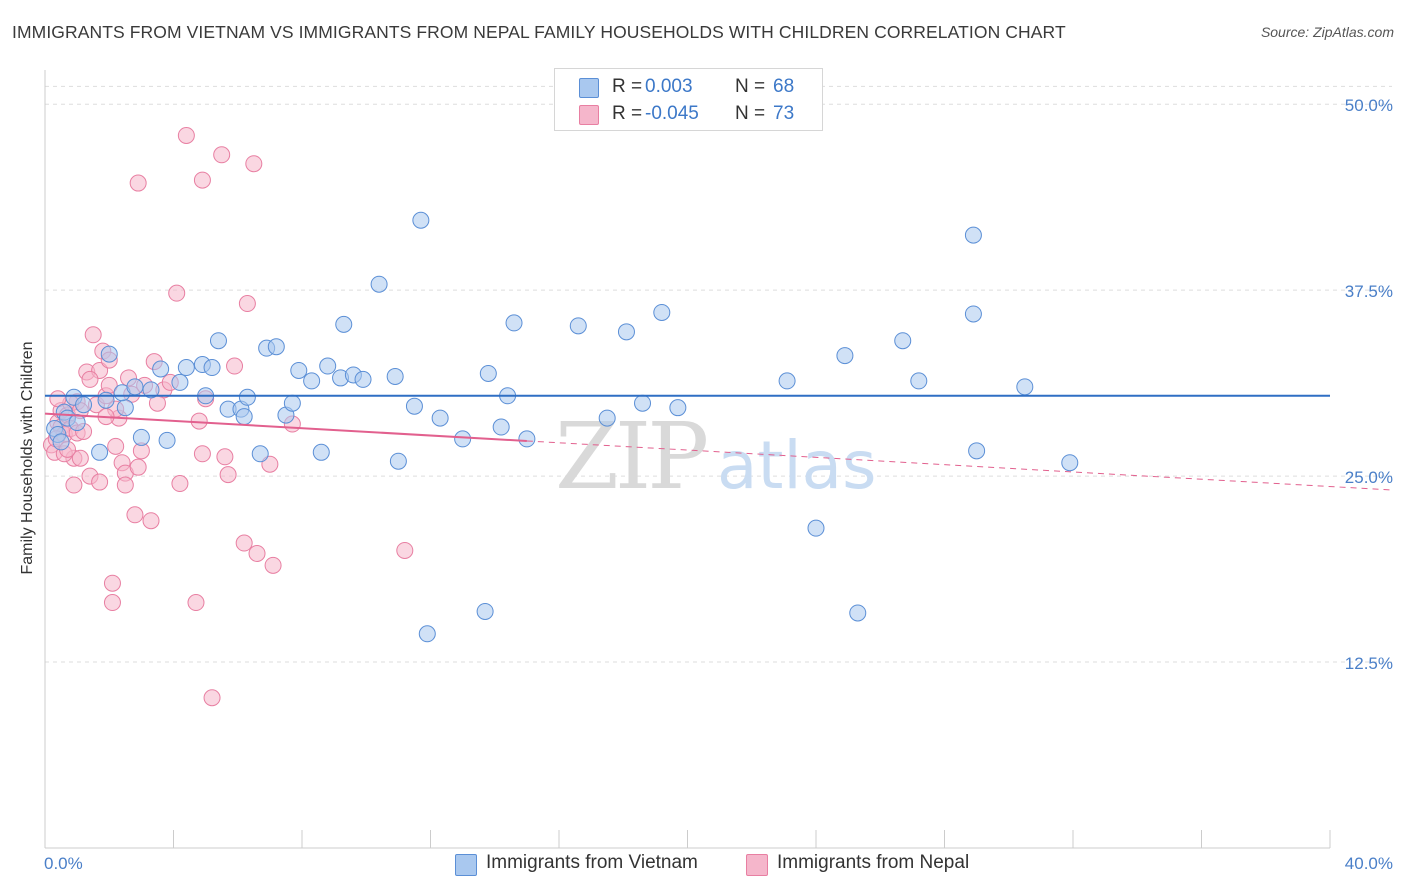 Image resolution: width=1406 pixels, height=892 pixels. Describe the element at coordinates (1369, 863) in the screenshot. I see `x-tick-label-max: 40.0%` at that location.